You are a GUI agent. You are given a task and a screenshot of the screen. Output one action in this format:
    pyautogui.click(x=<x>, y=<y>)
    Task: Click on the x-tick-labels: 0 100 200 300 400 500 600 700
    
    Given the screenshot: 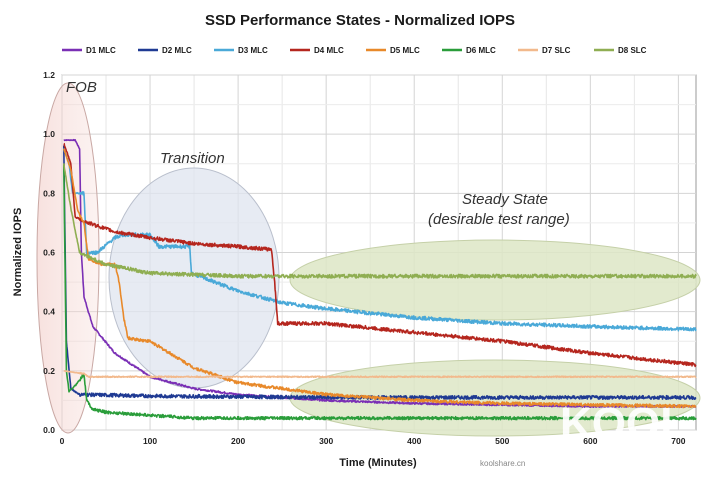 What is the action you would take?
    pyautogui.click(x=373, y=441)
    